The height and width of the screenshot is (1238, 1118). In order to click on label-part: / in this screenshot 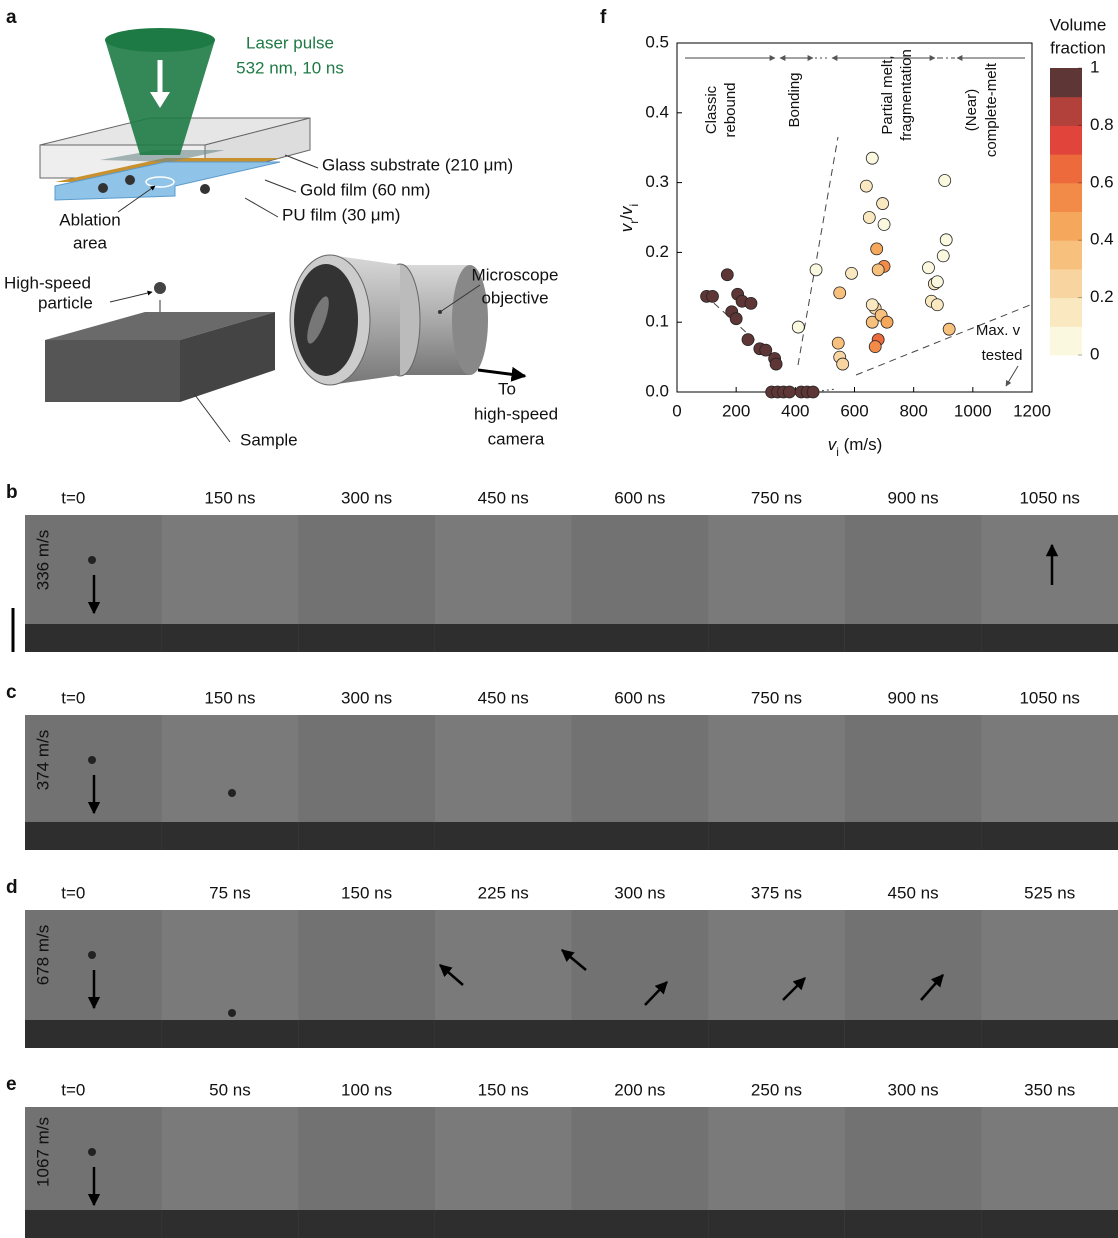, I will do `click(626, 217)`.